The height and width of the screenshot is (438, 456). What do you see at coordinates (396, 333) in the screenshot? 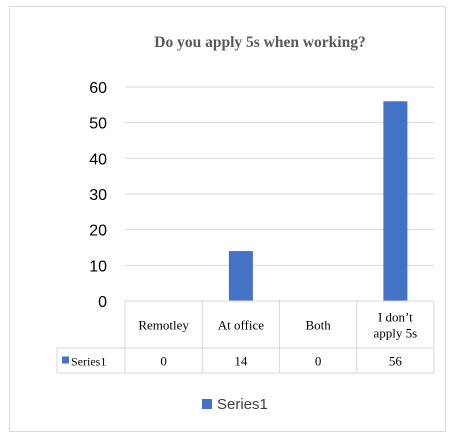
I see `x-category-label: apply 5s` at bounding box center [396, 333].